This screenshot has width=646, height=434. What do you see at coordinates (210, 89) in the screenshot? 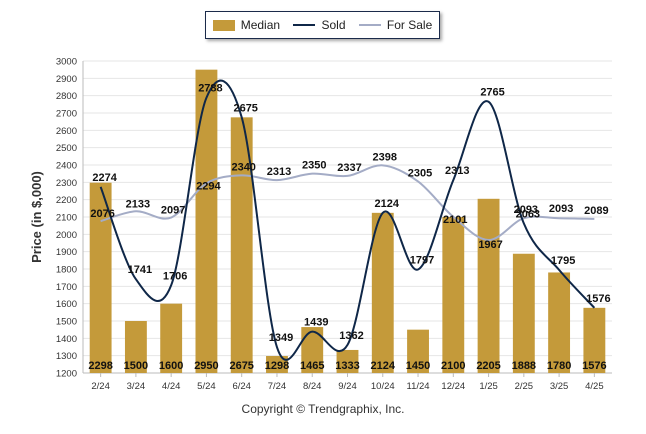
I see `data-label-sold: 2788` at bounding box center [210, 89].